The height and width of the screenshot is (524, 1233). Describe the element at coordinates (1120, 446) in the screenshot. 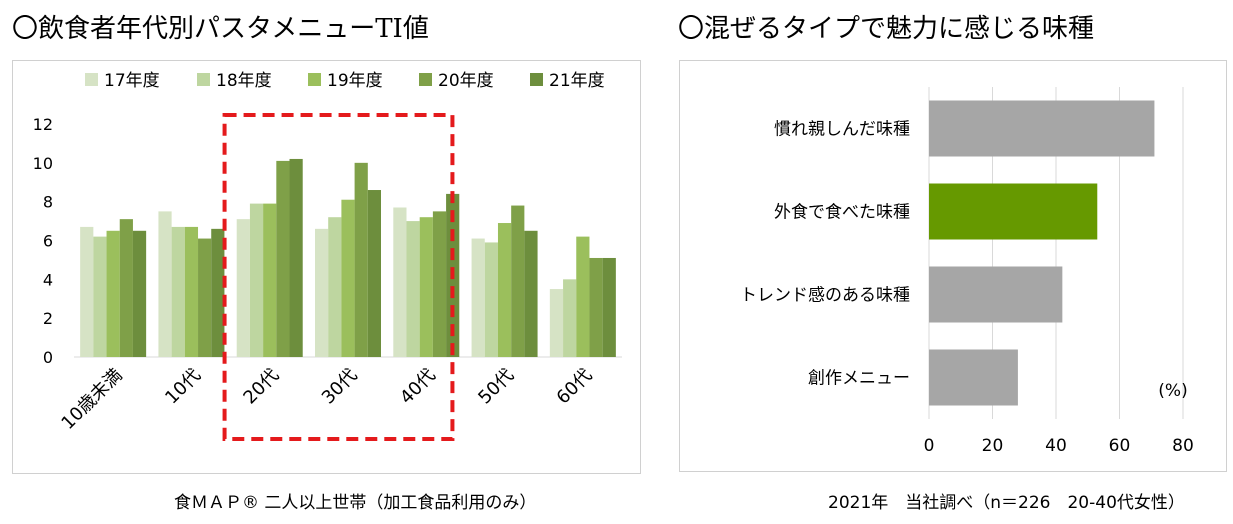

I see `x-tick-label: 60` at that location.